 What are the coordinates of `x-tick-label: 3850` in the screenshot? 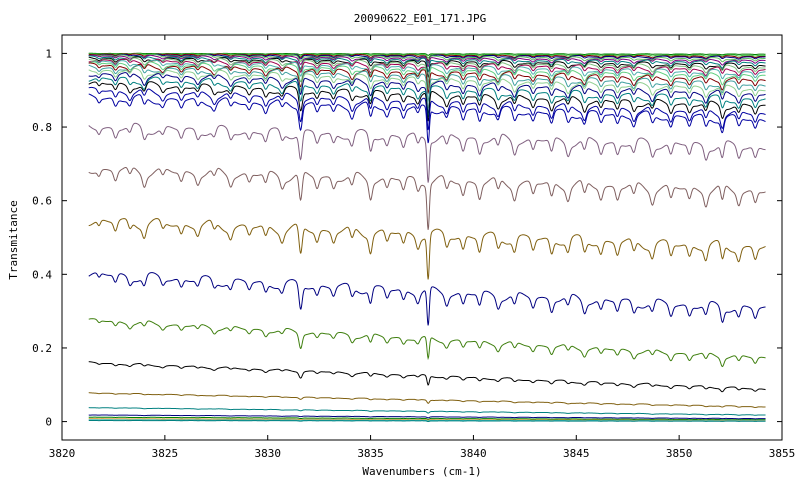 It's located at (679, 453).